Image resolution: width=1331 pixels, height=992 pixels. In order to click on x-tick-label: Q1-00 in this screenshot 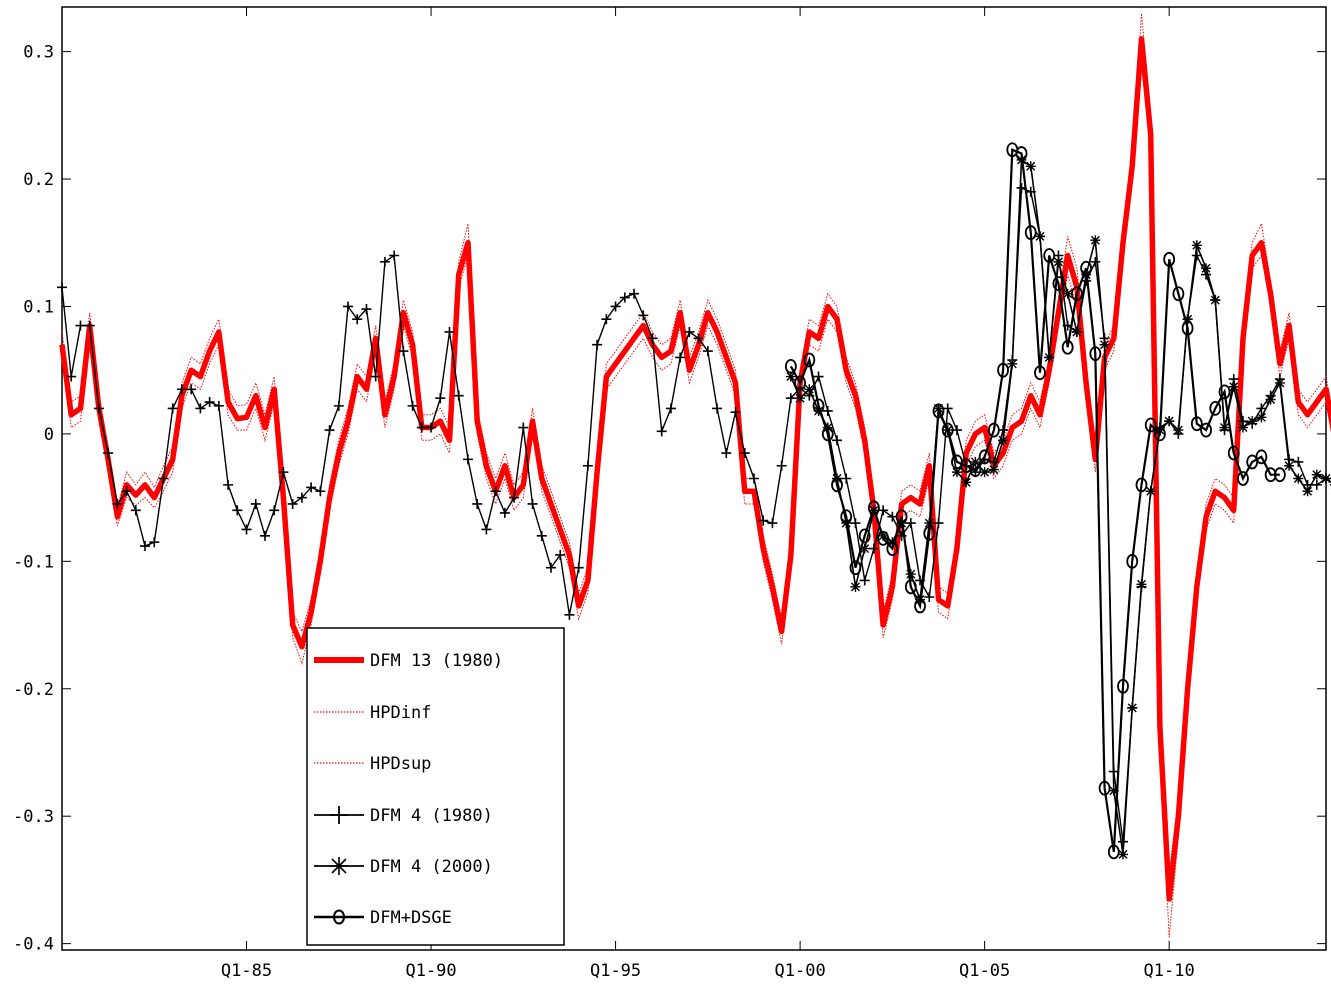, I will do `click(800, 971)`.